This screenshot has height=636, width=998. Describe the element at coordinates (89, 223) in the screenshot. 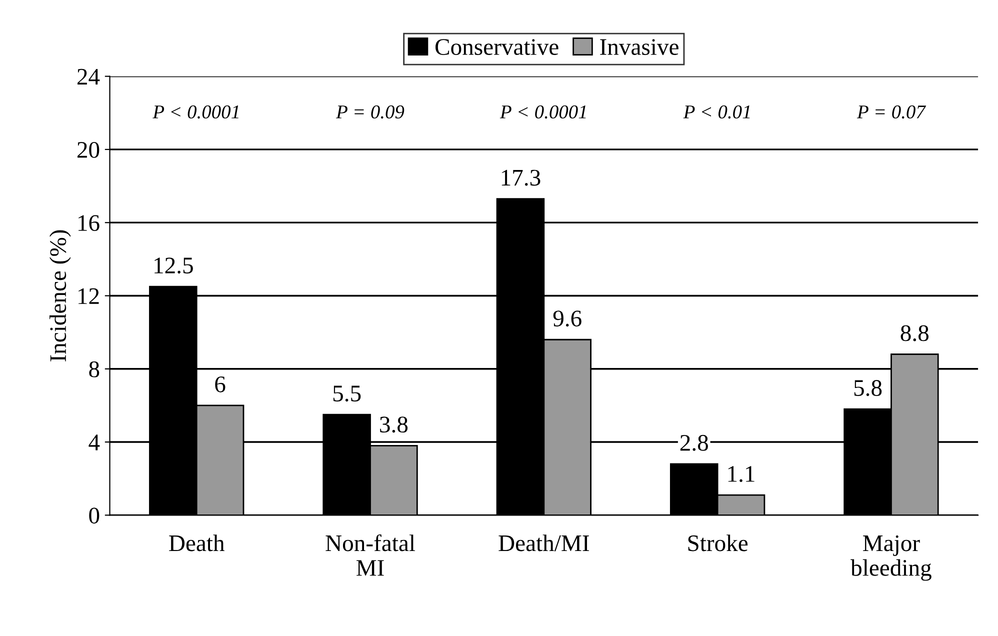

I see `y-tick-label: 16` at that location.